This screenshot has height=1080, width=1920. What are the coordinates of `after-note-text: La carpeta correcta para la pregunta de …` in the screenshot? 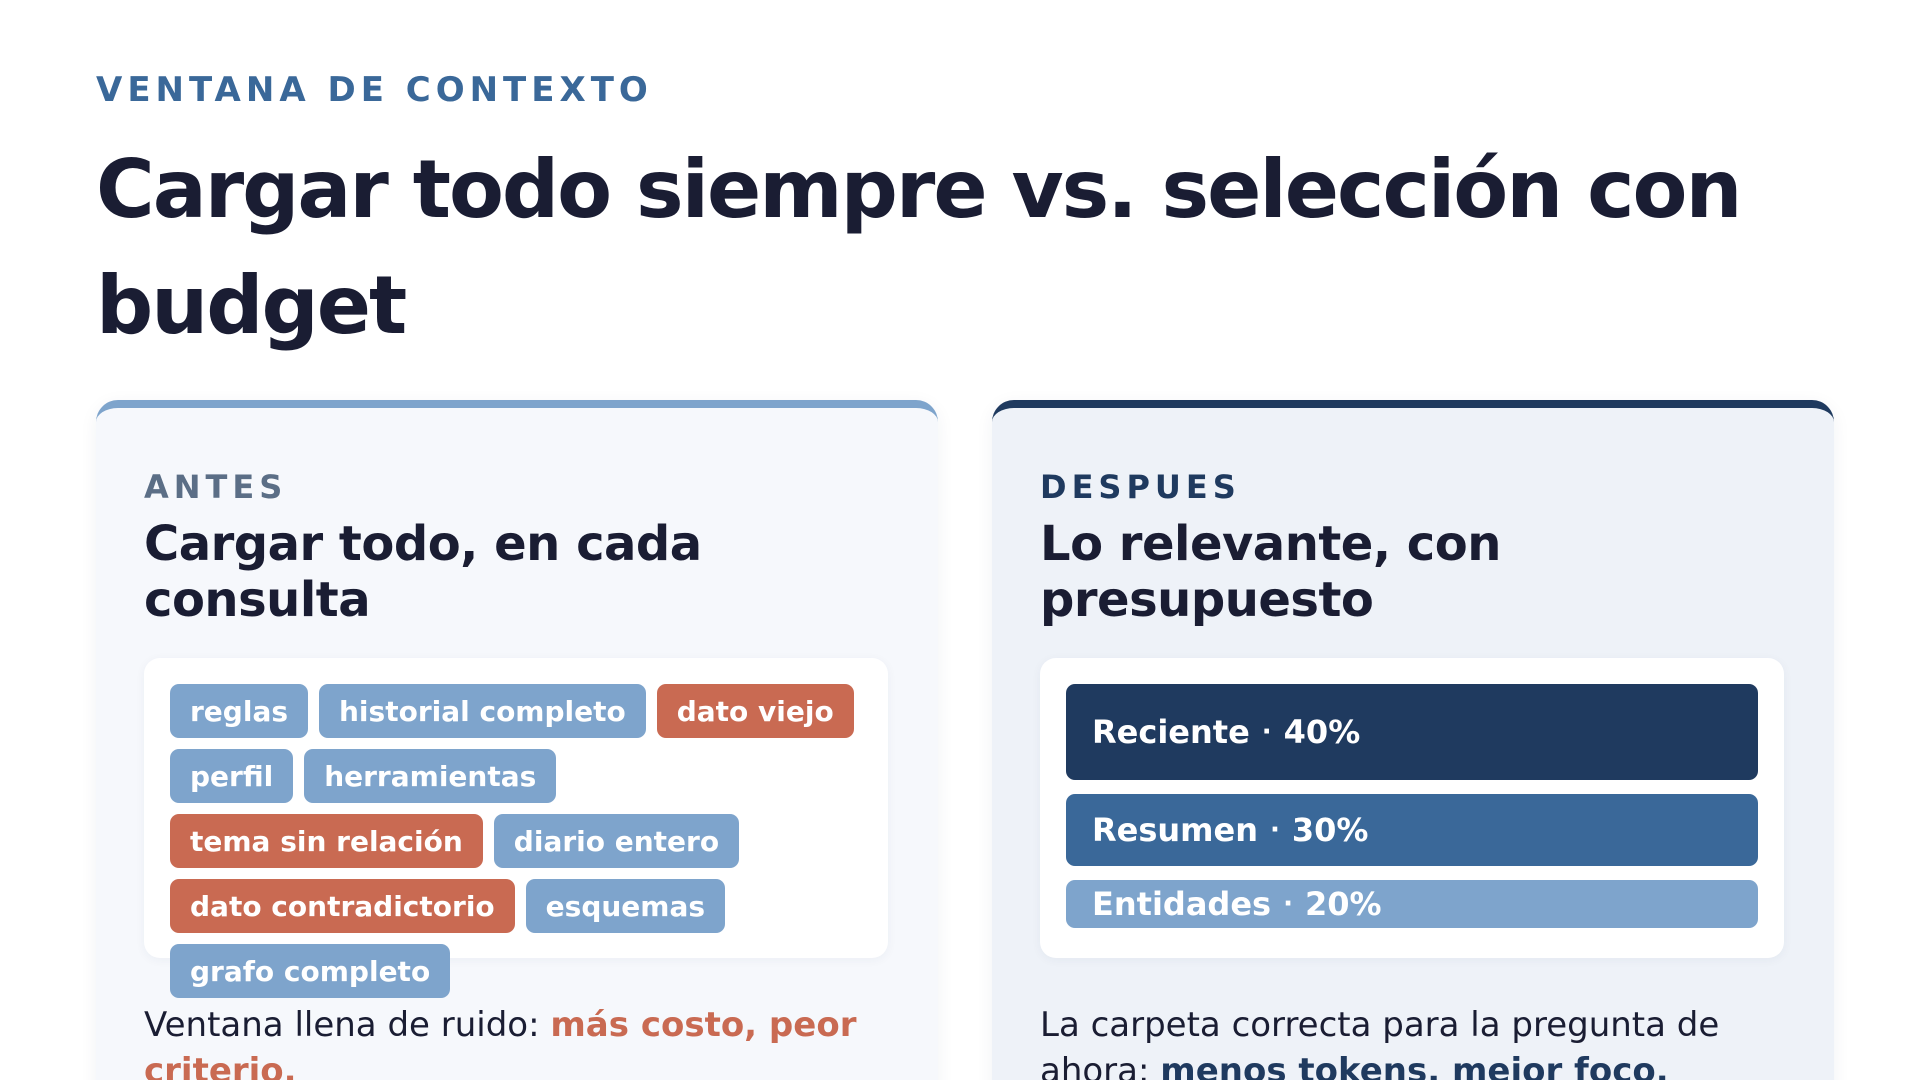 It's located at (1380, 1042).